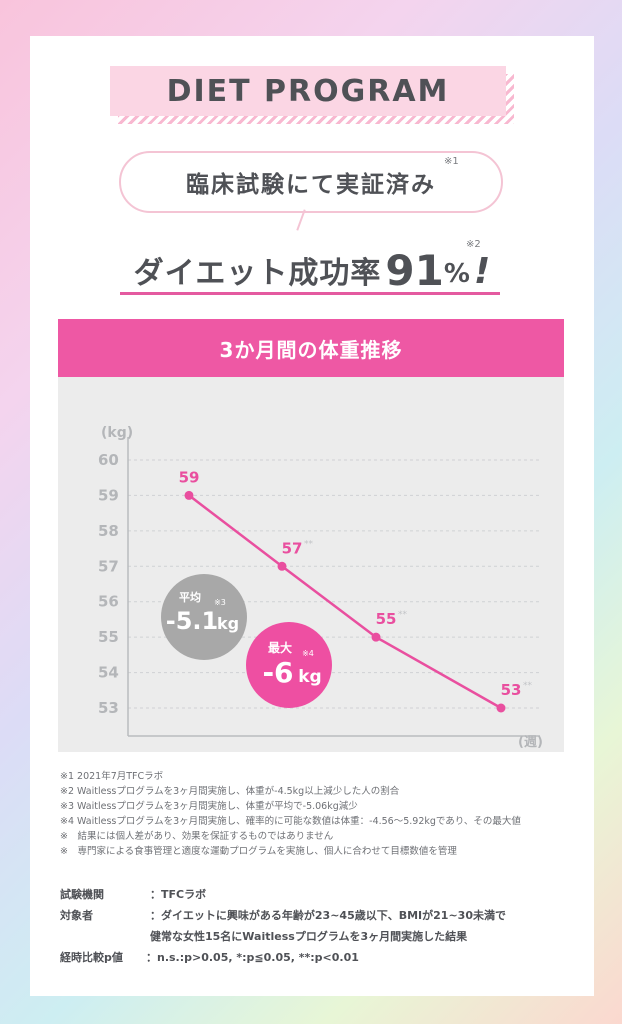 This screenshot has height=1024, width=622. I want to click on data-label: 59, so click(189, 477).